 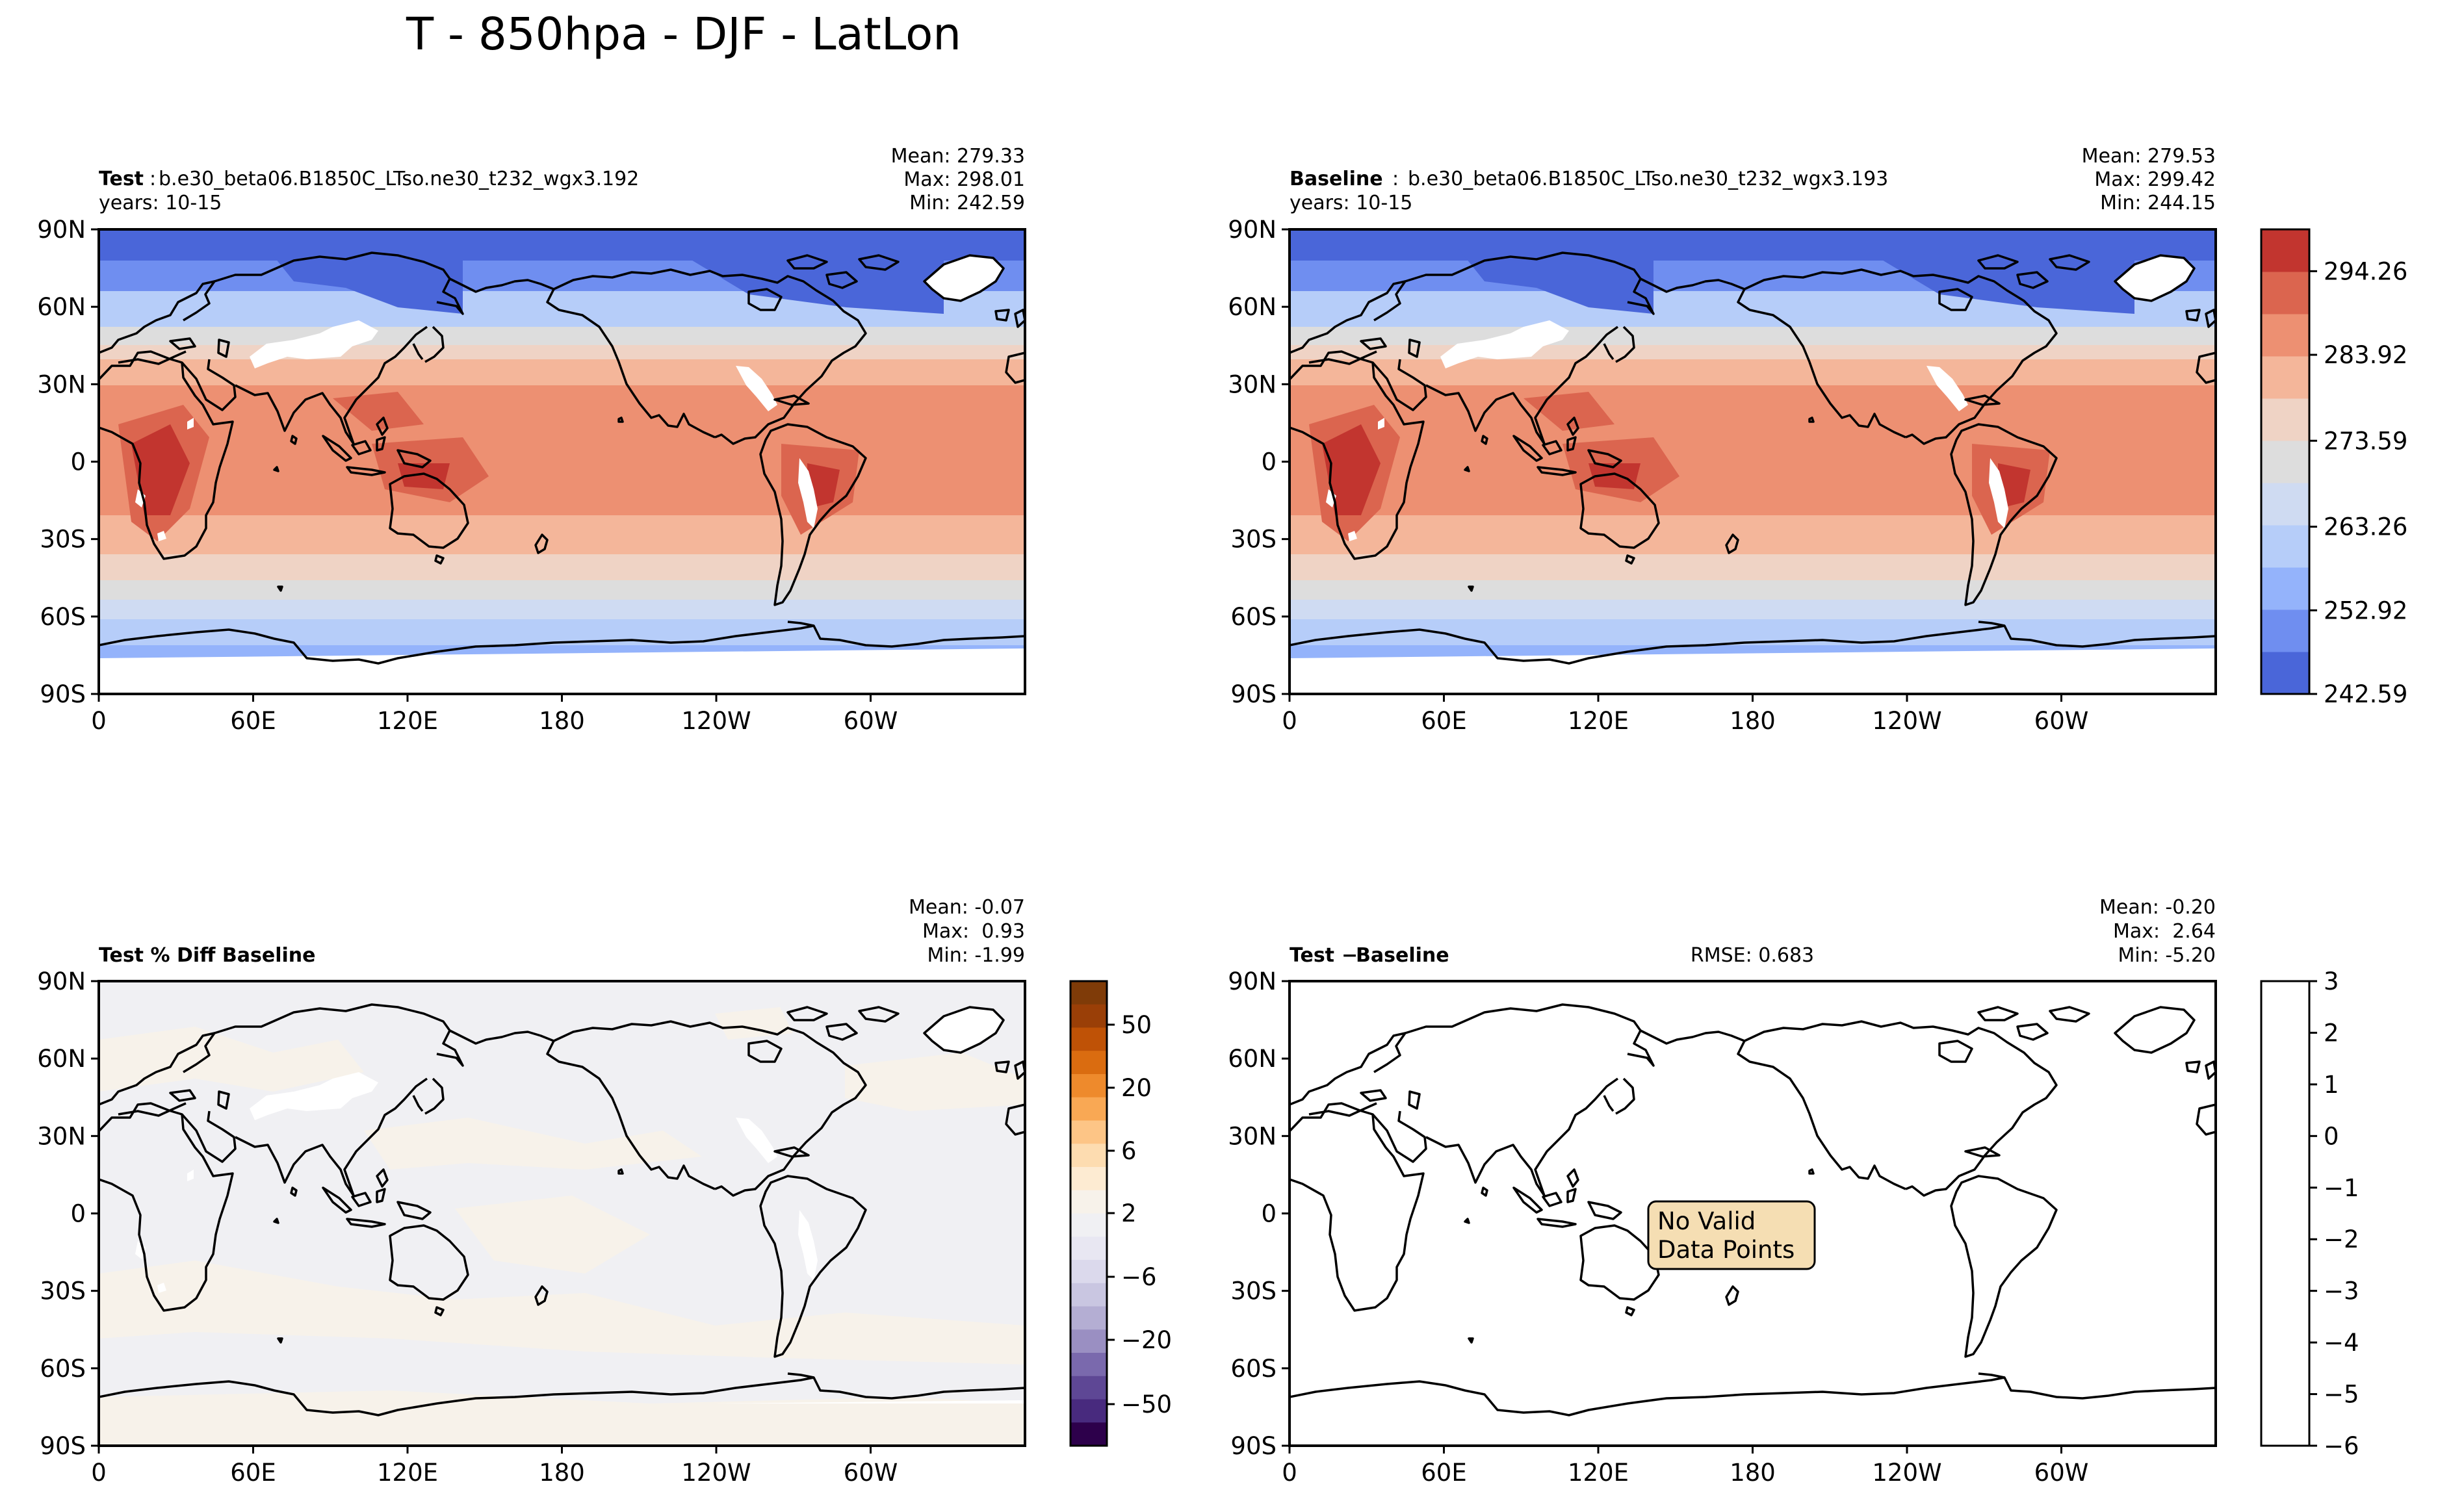 What do you see at coordinates (1259, 1213) in the screenshot?
I see `panel-diff-lat-axis: 90N 60N 30N 0 30S 60S 90S` at bounding box center [1259, 1213].